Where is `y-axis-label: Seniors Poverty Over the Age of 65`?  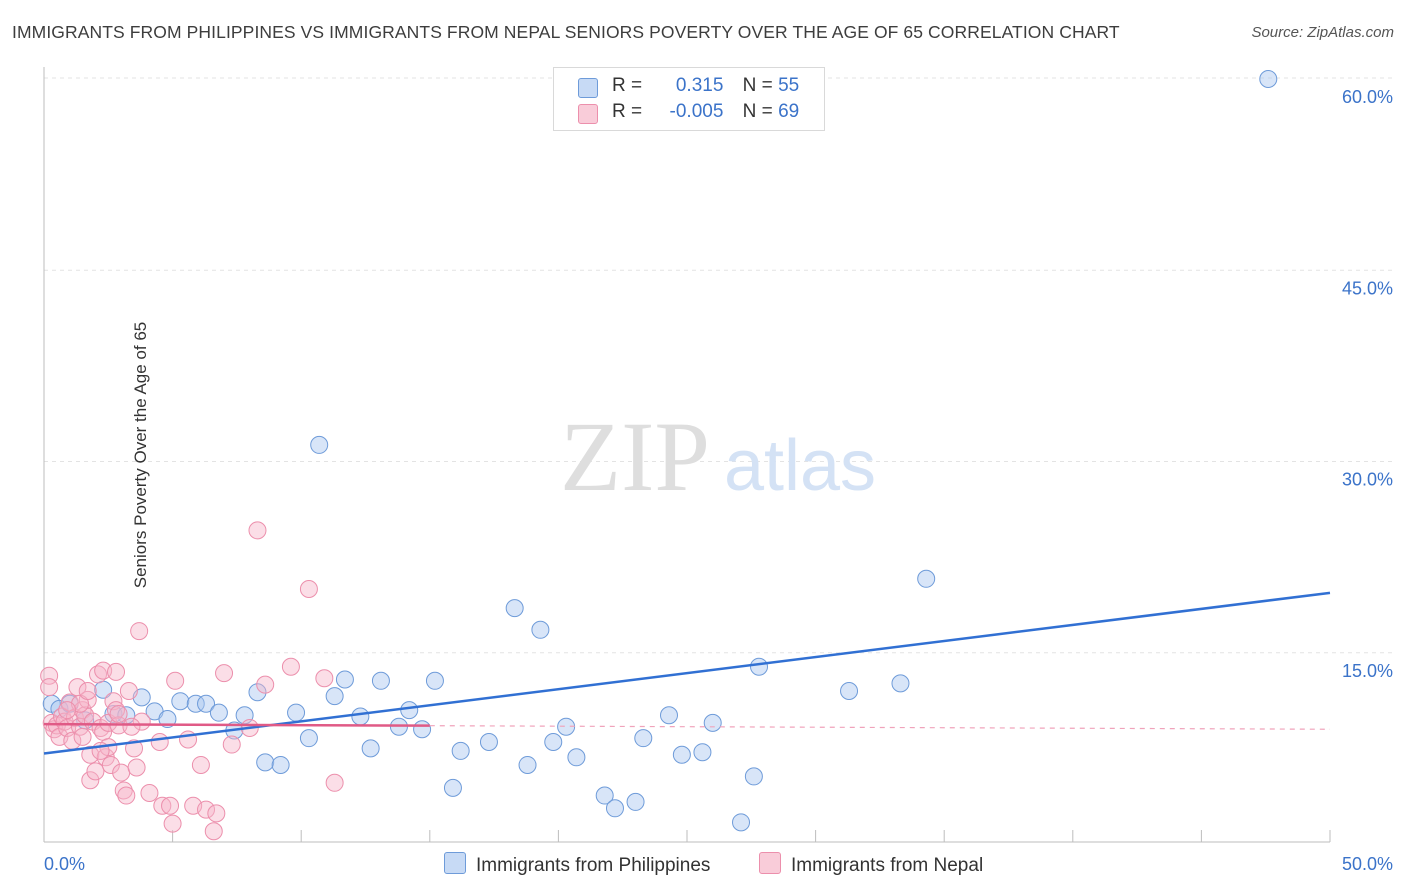
y-axis-label: Seniors Poverty Over the Age of 65 is located at coordinates (141, 455).